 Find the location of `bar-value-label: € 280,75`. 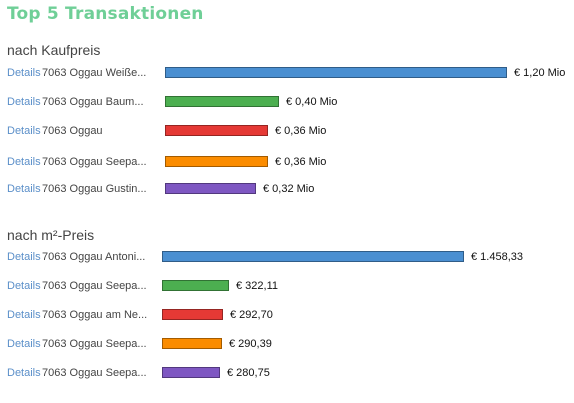

bar-value-label: € 280,75 is located at coordinates (248, 373).